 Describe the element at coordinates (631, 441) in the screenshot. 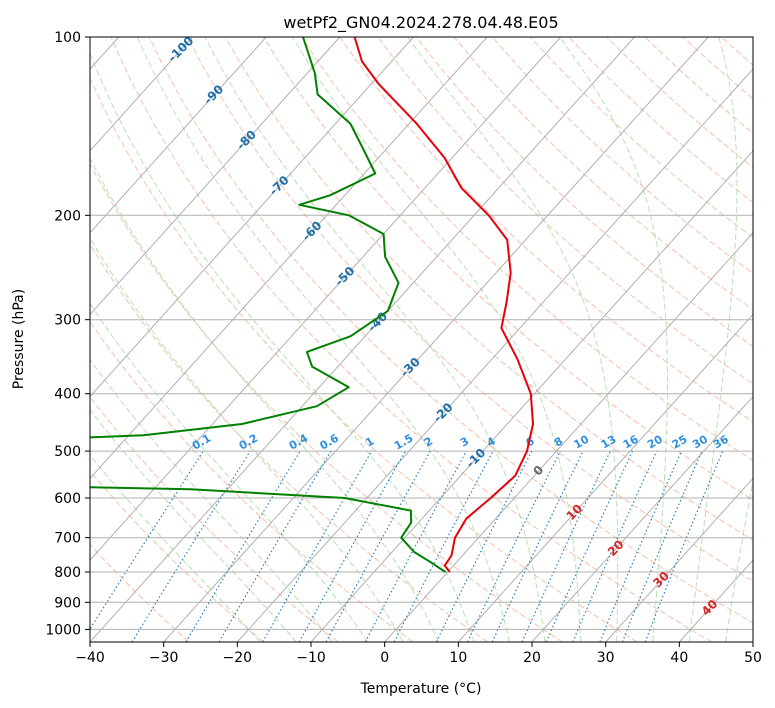

I see `mixing-ratio-label: 16` at that location.